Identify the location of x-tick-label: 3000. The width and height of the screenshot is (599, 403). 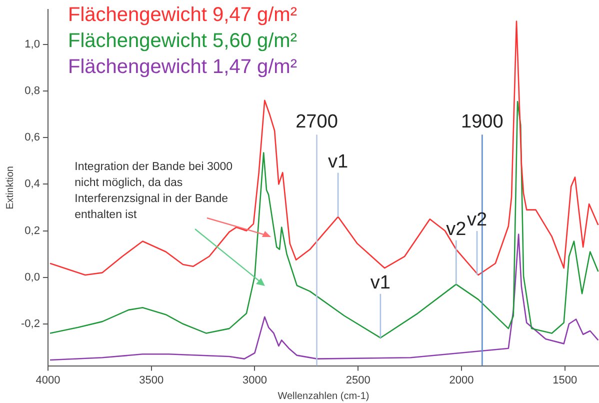
(254, 380).